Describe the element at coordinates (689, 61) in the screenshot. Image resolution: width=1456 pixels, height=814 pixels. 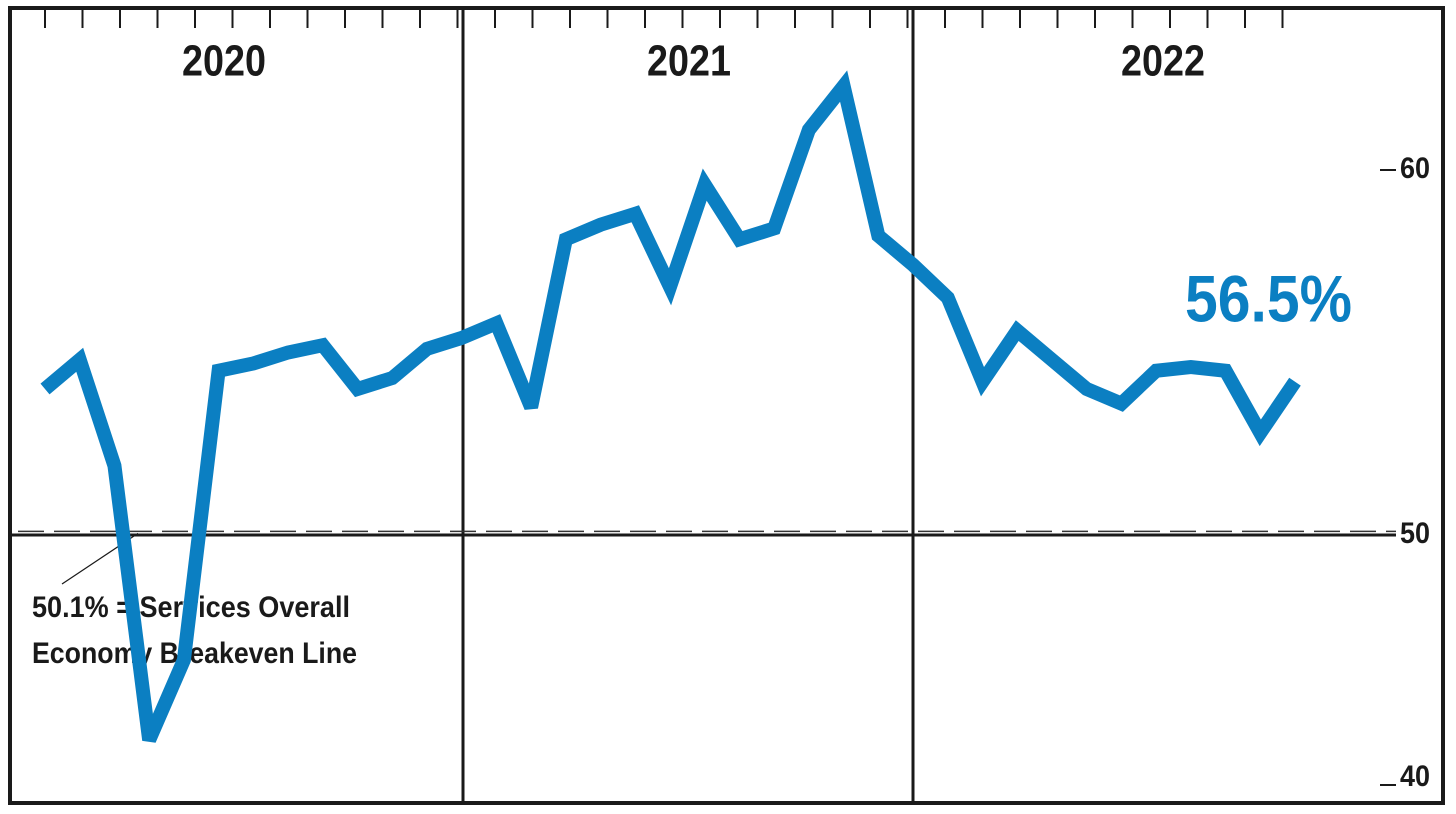
I see `year-label: 2021` at that location.